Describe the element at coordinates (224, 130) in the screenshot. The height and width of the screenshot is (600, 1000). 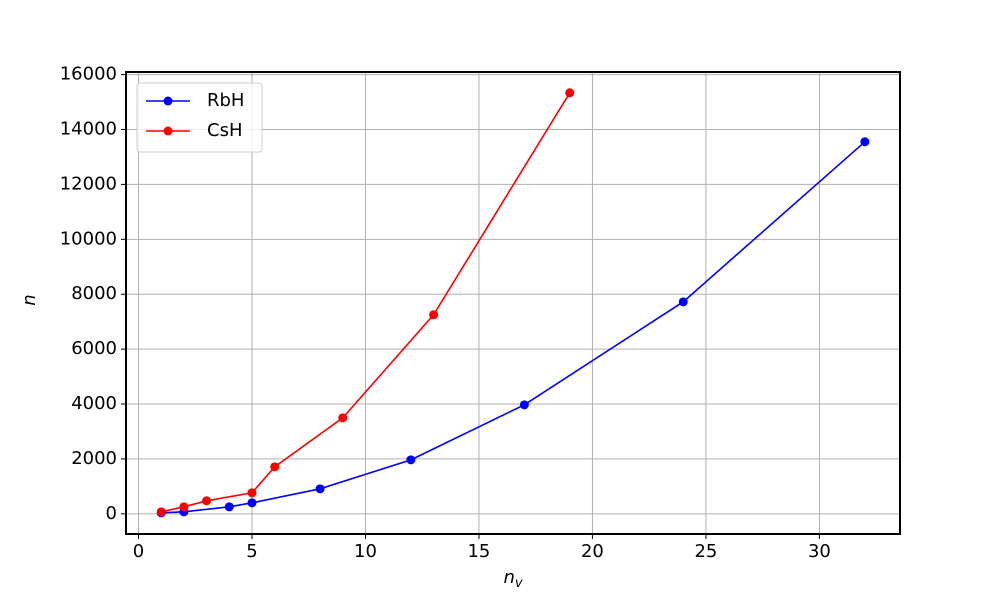
I see `legend-label: CsH` at that location.